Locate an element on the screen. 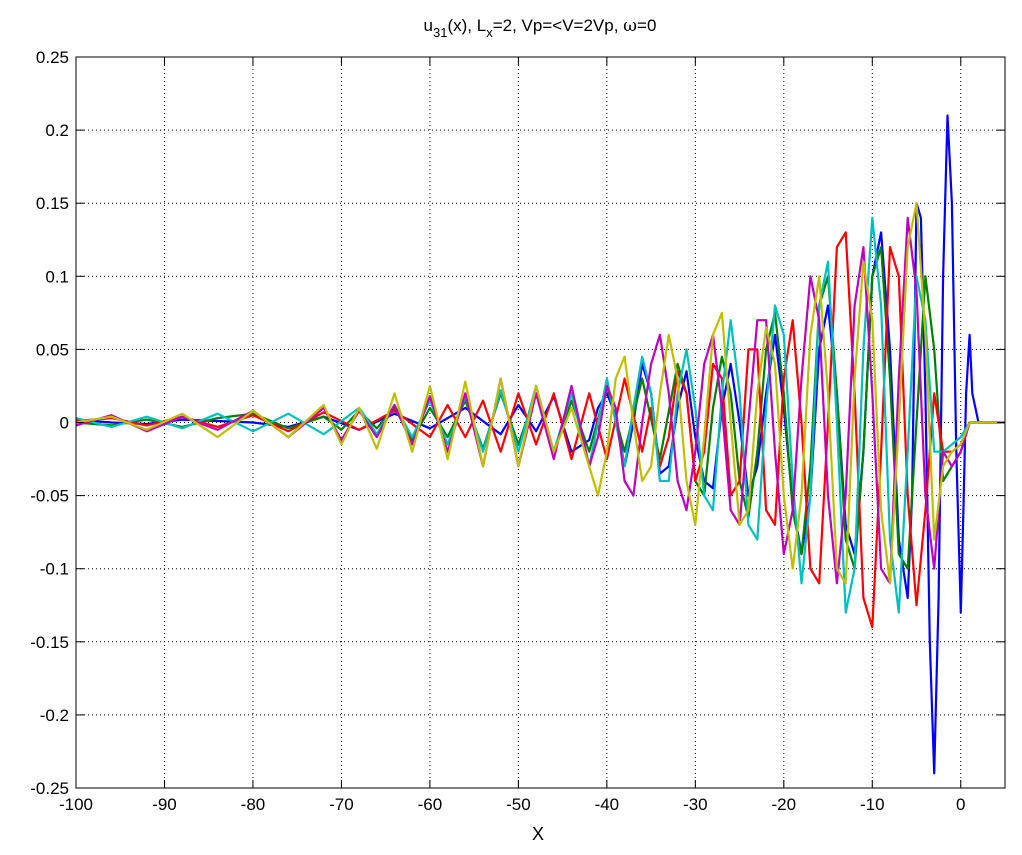 This screenshot has height=855, width=1022. x-axis-label: X is located at coordinates (538, 834).